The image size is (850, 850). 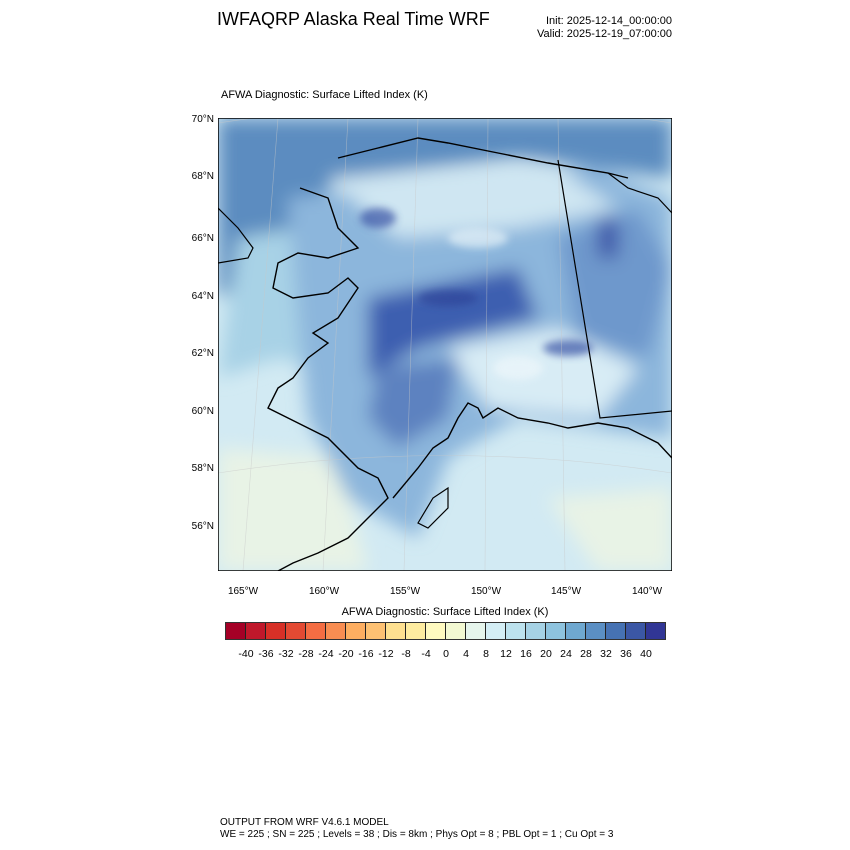 What do you see at coordinates (202, 176) in the screenshot?
I see `lat-label: 68°N` at bounding box center [202, 176].